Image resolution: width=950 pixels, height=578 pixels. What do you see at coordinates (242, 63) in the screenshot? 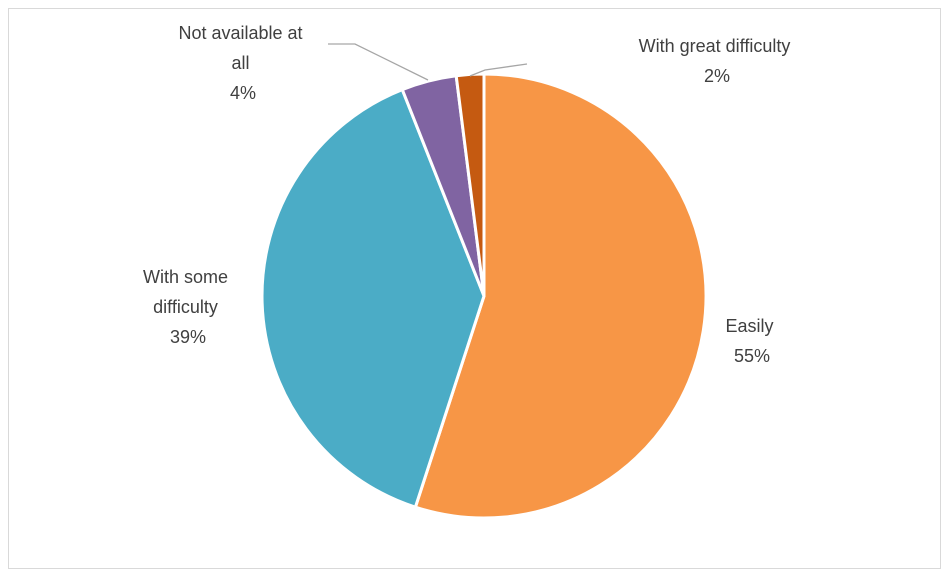
I see `data-label-not-available-at-all: Not available at all 4%` at bounding box center [242, 63].